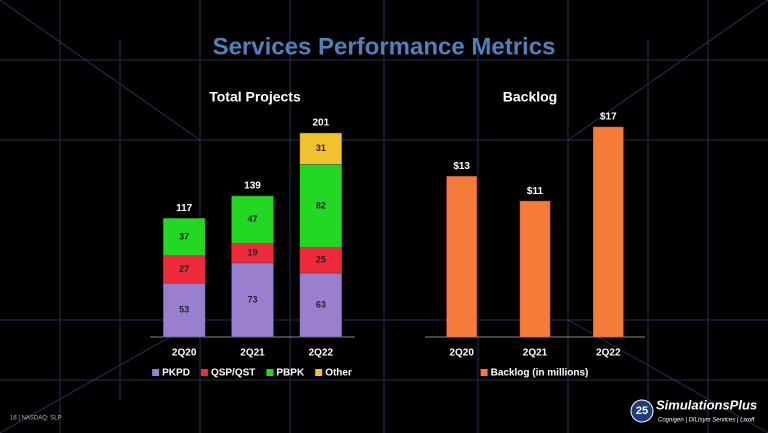  I want to click on logo-badge: 25, so click(642, 411).